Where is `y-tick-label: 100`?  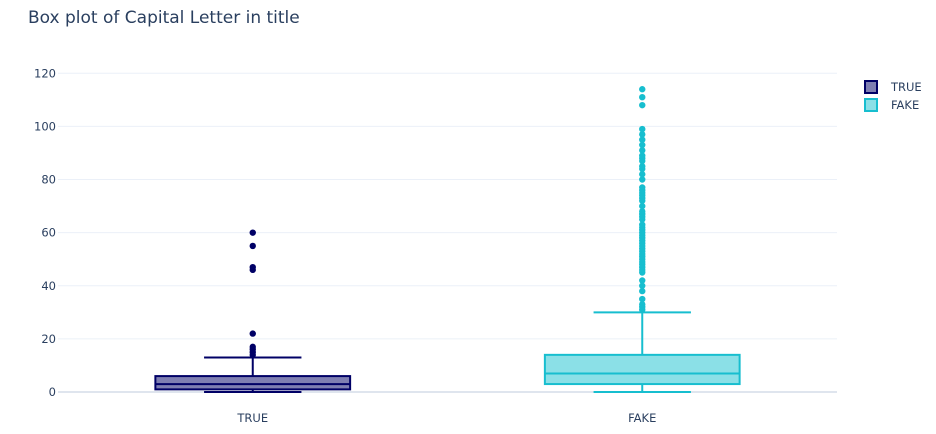 y-tick-label: 100 is located at coordinates (45, 126).